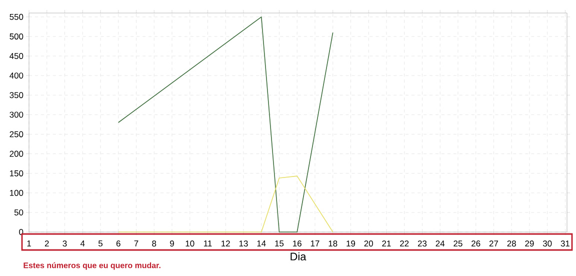  What do you see at coordinates (511, 243) in the screenshot?
I see `x-tick-label: 28` at bounding box center [511, 243].